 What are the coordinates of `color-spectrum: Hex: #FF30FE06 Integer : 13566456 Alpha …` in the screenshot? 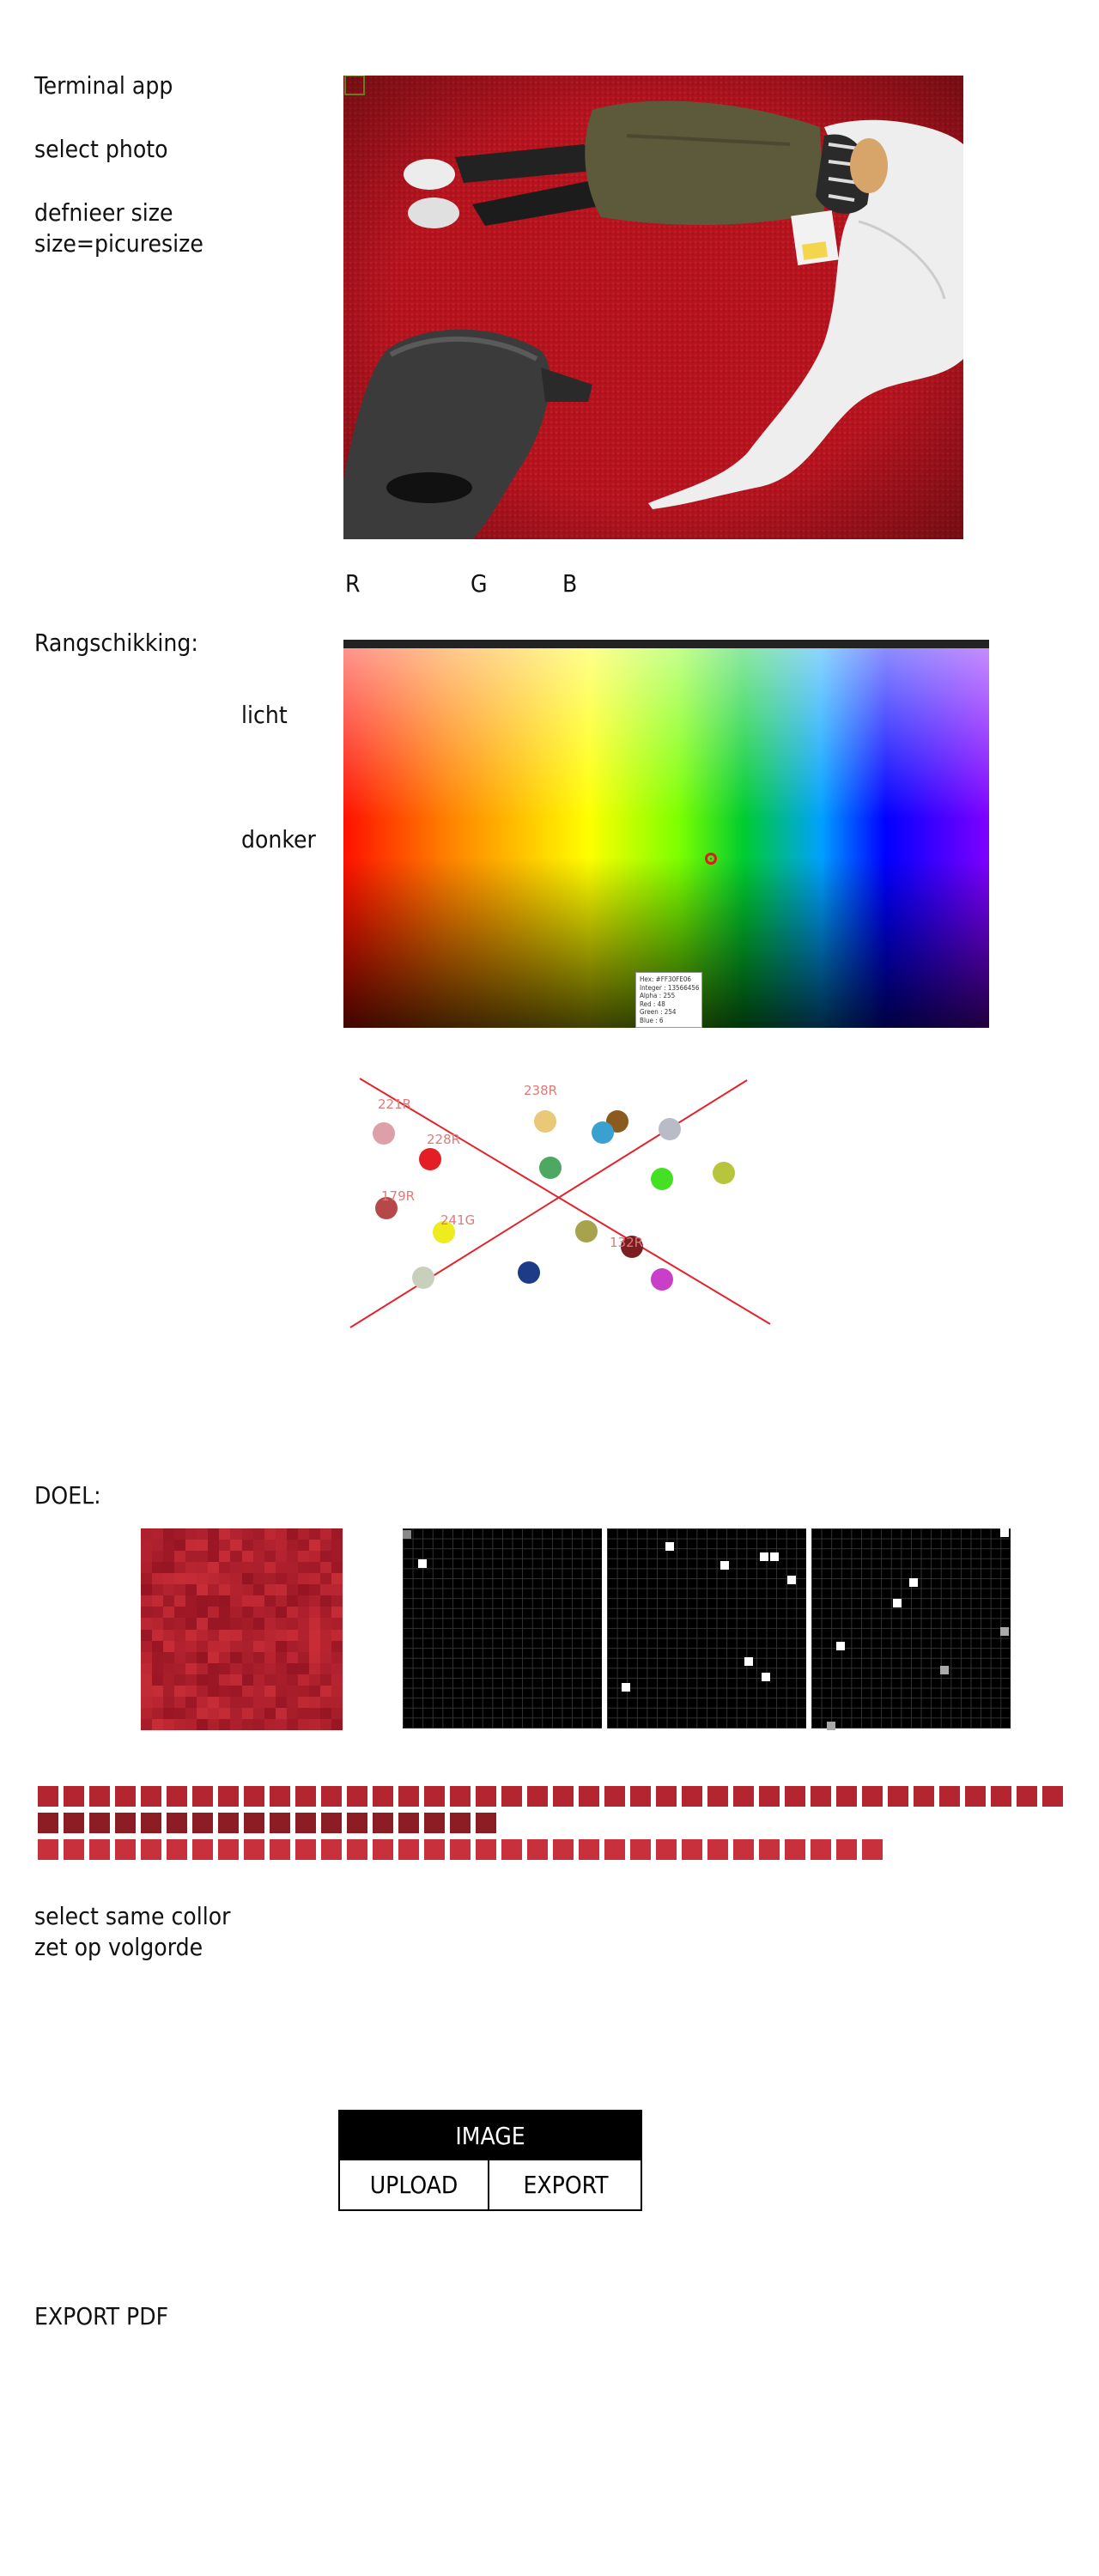 It's located at (666, 838).